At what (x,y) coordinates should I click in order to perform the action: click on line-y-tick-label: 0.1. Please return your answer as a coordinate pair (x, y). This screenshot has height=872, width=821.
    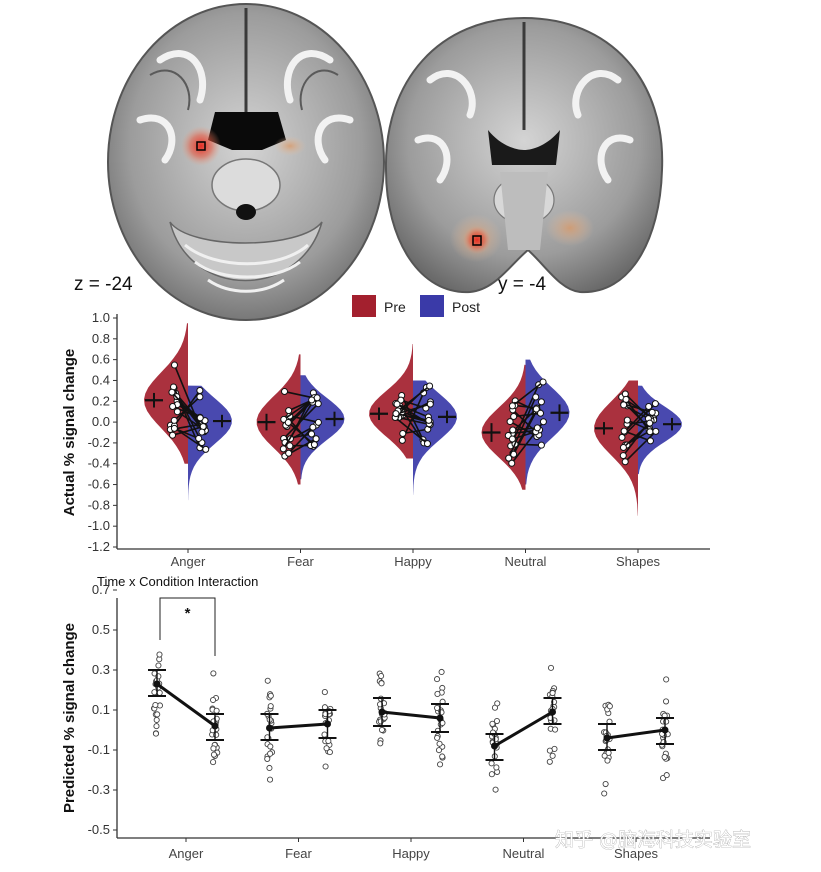
    Looking at the image, I should click on (101, 709).